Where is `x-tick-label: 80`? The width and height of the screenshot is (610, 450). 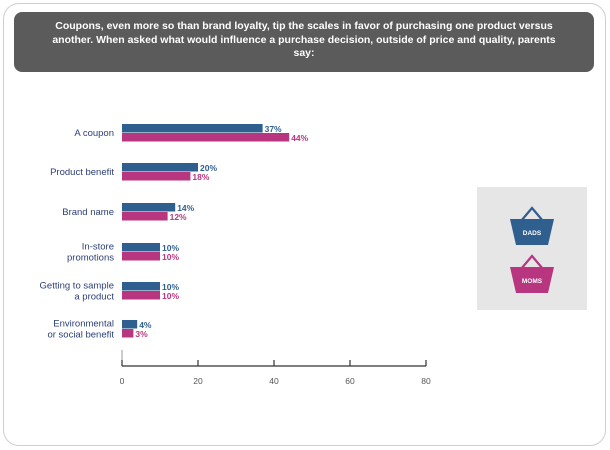 x-tick-label: 80 is located at coordinates (426, 381).